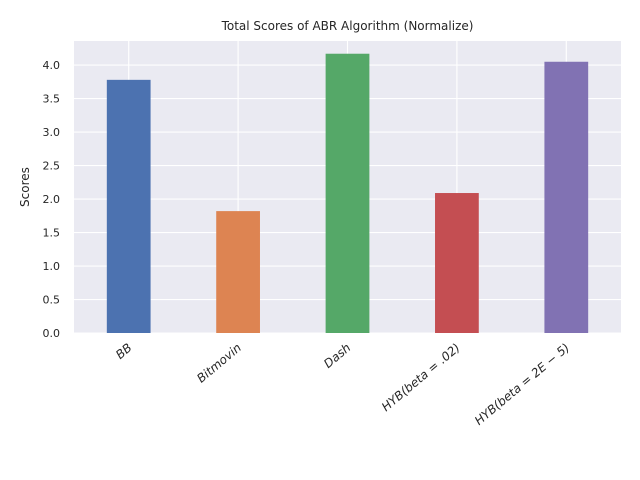 This screenshot has height=480, width=640. Describe the element at coordinates (52, 266) in the screenshot. I see `y-tick-label-2: 1.0` at that location.